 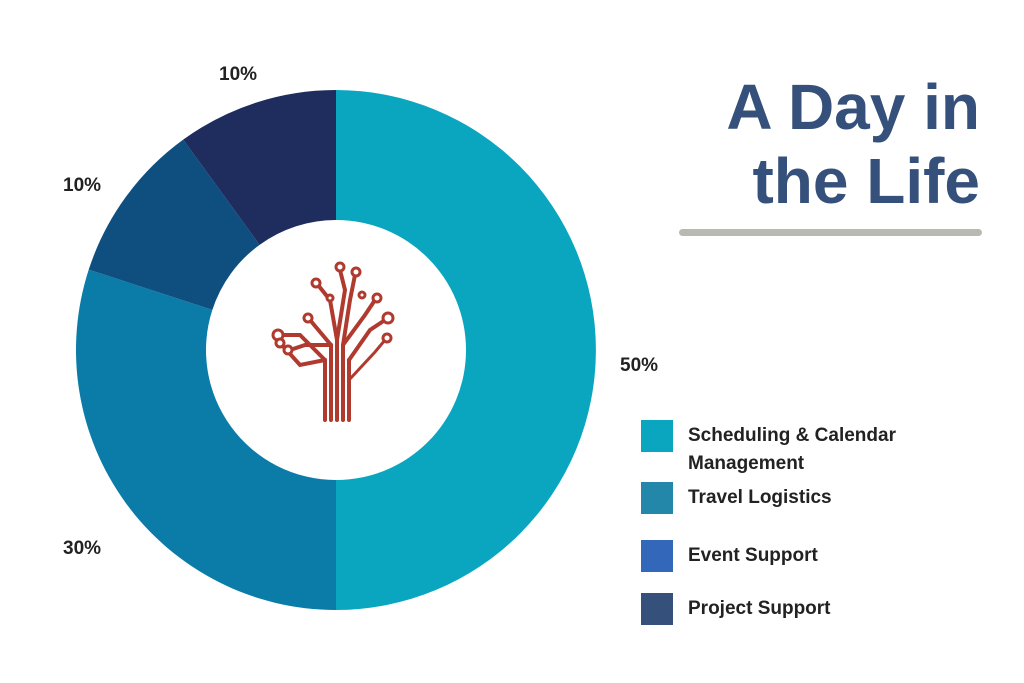 I want to click on circuit-tree-icon, so click(x=333, y=341).